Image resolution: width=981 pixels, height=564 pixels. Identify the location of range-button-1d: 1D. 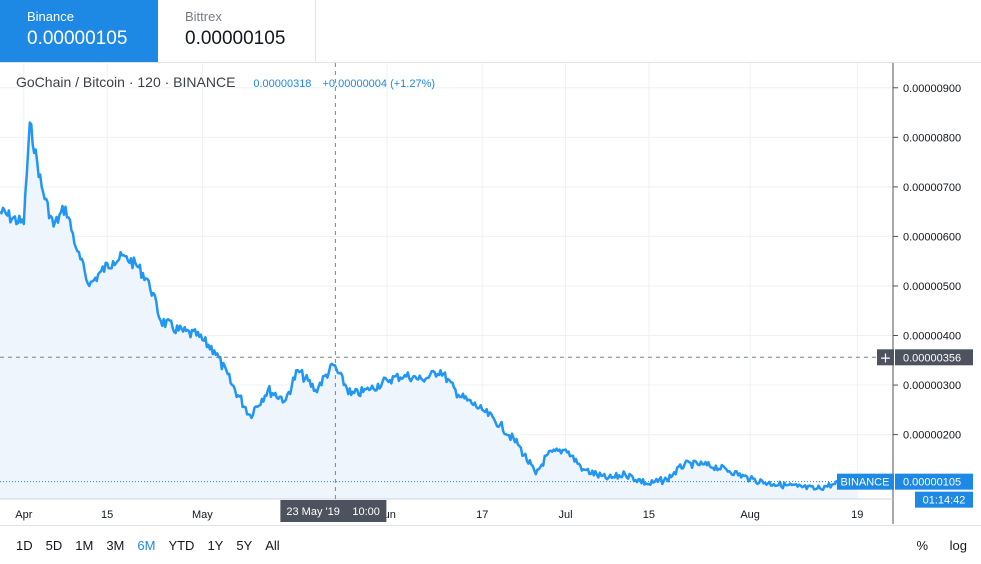
(24, 545).